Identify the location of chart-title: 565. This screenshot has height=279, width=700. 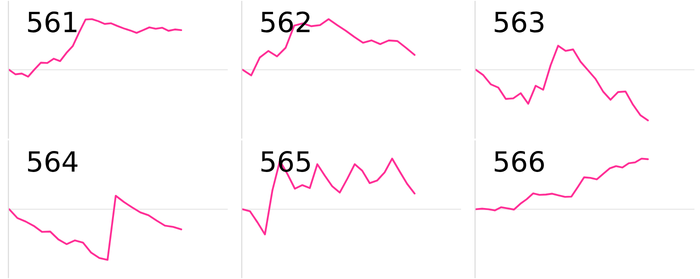
(285, 161).